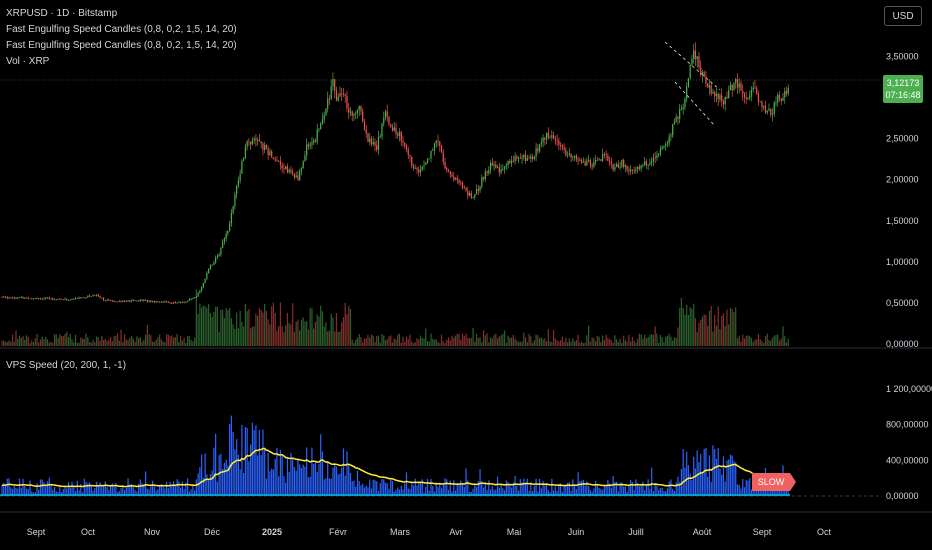 Image resolution: width=932 pixels, height=550 pixels. I want to click on vps-axis: 1 200,00000 800,00000 400,00000 0,00000, so click(909, 442).